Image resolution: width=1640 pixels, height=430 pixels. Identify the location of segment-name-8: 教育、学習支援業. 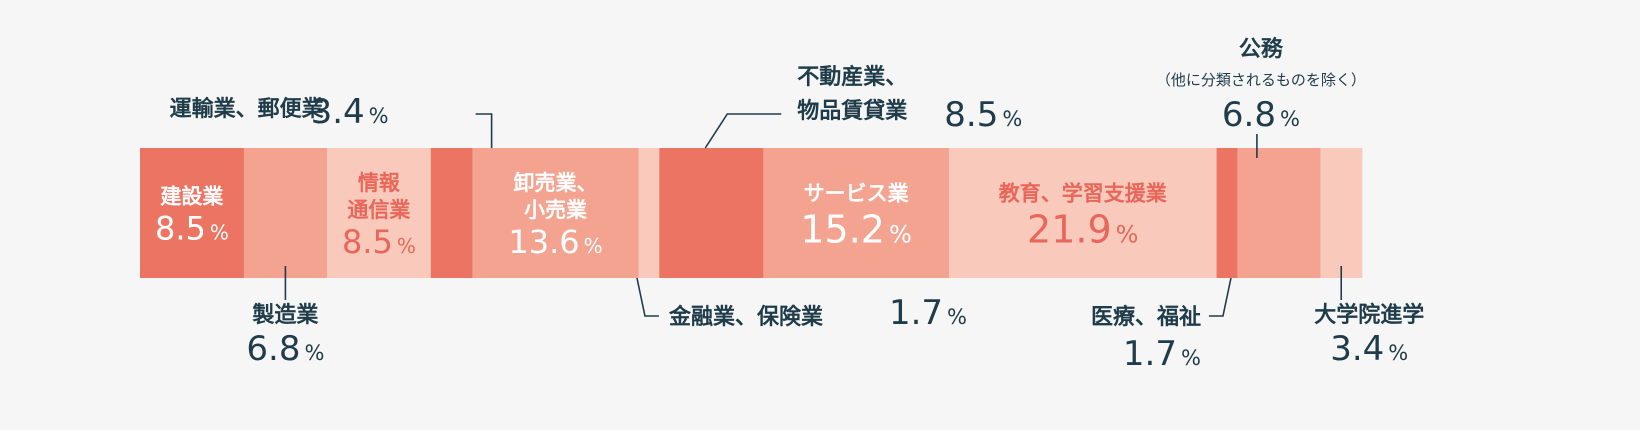
(1083, 194).